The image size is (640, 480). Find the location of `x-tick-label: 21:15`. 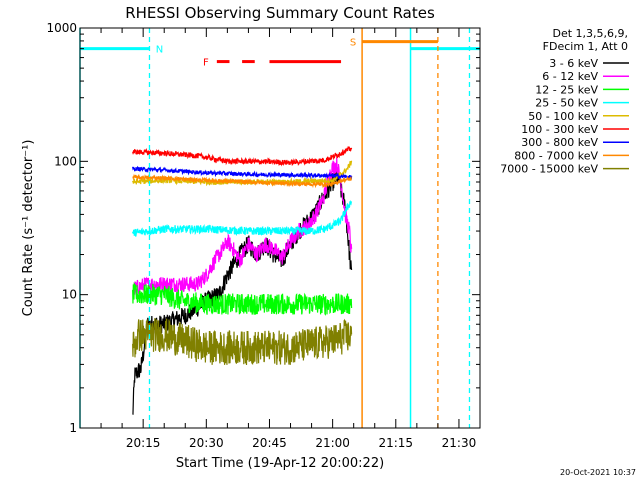

x-tick-label: 21:15 is located at coordinates (395, 443).